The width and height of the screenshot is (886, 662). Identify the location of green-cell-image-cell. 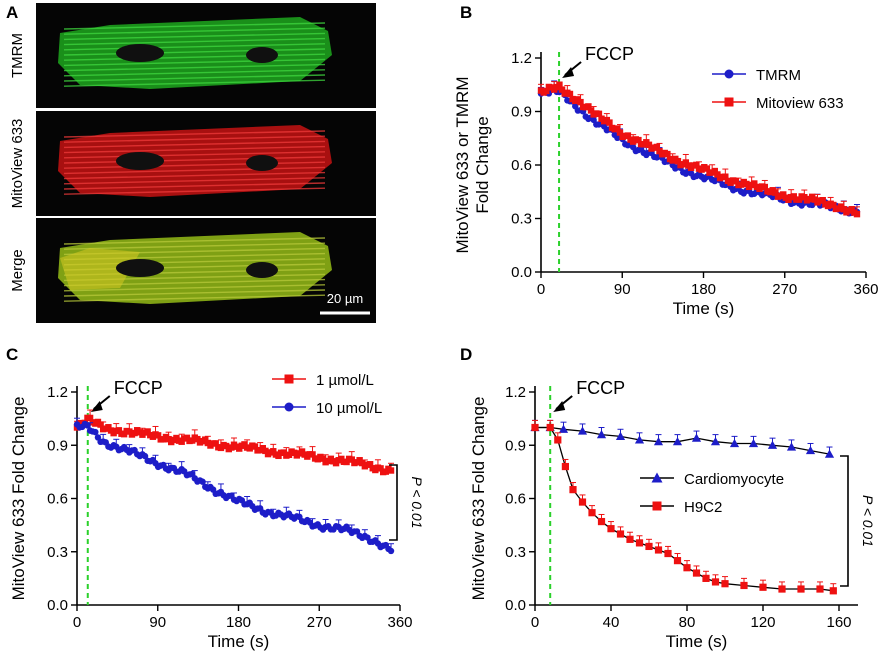
(195, 53).